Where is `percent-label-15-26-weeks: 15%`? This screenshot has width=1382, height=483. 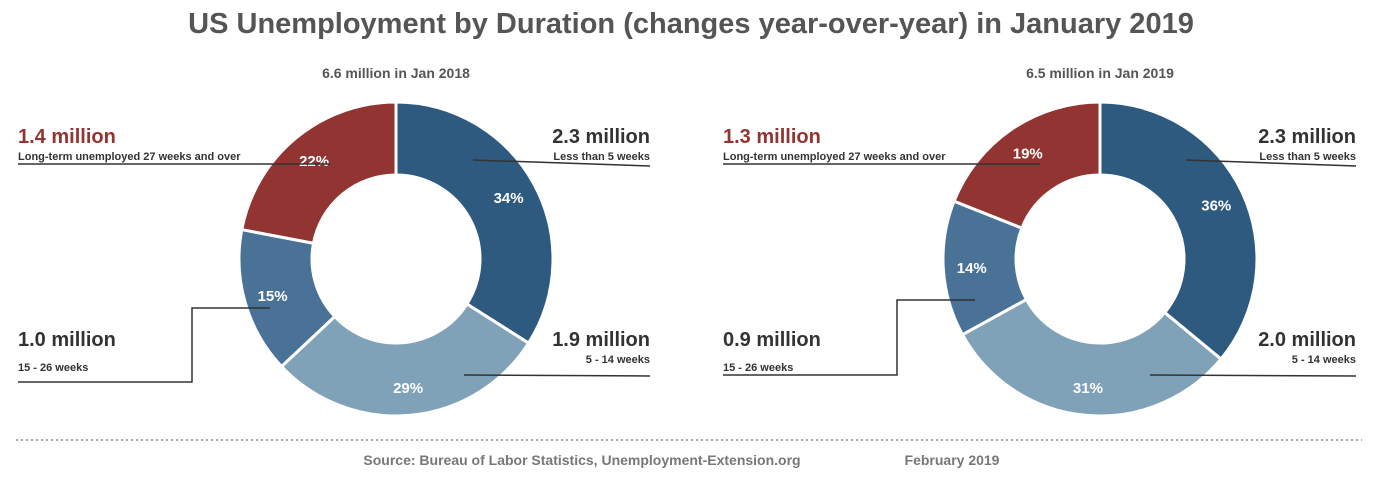 percent-label-15-26-weeks: 15% is located at coordinates (273, 296).